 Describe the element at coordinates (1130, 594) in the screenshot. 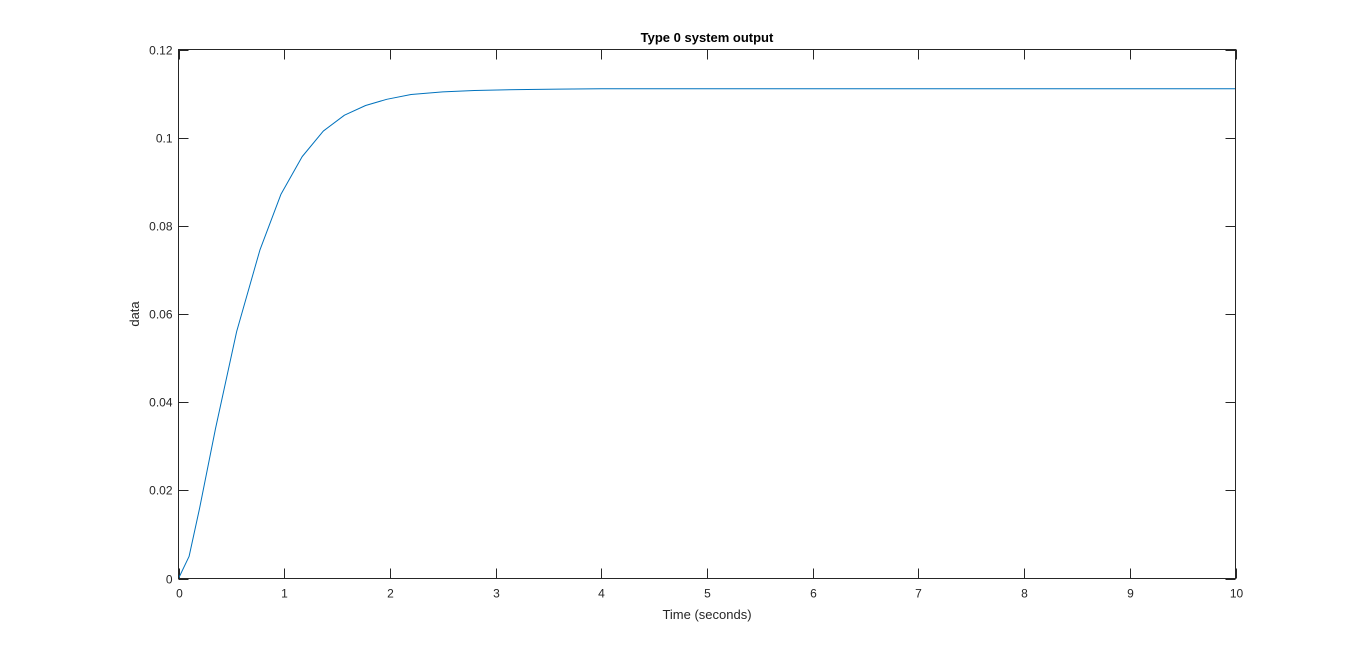

I see `x-tick-label: 9` at that location.